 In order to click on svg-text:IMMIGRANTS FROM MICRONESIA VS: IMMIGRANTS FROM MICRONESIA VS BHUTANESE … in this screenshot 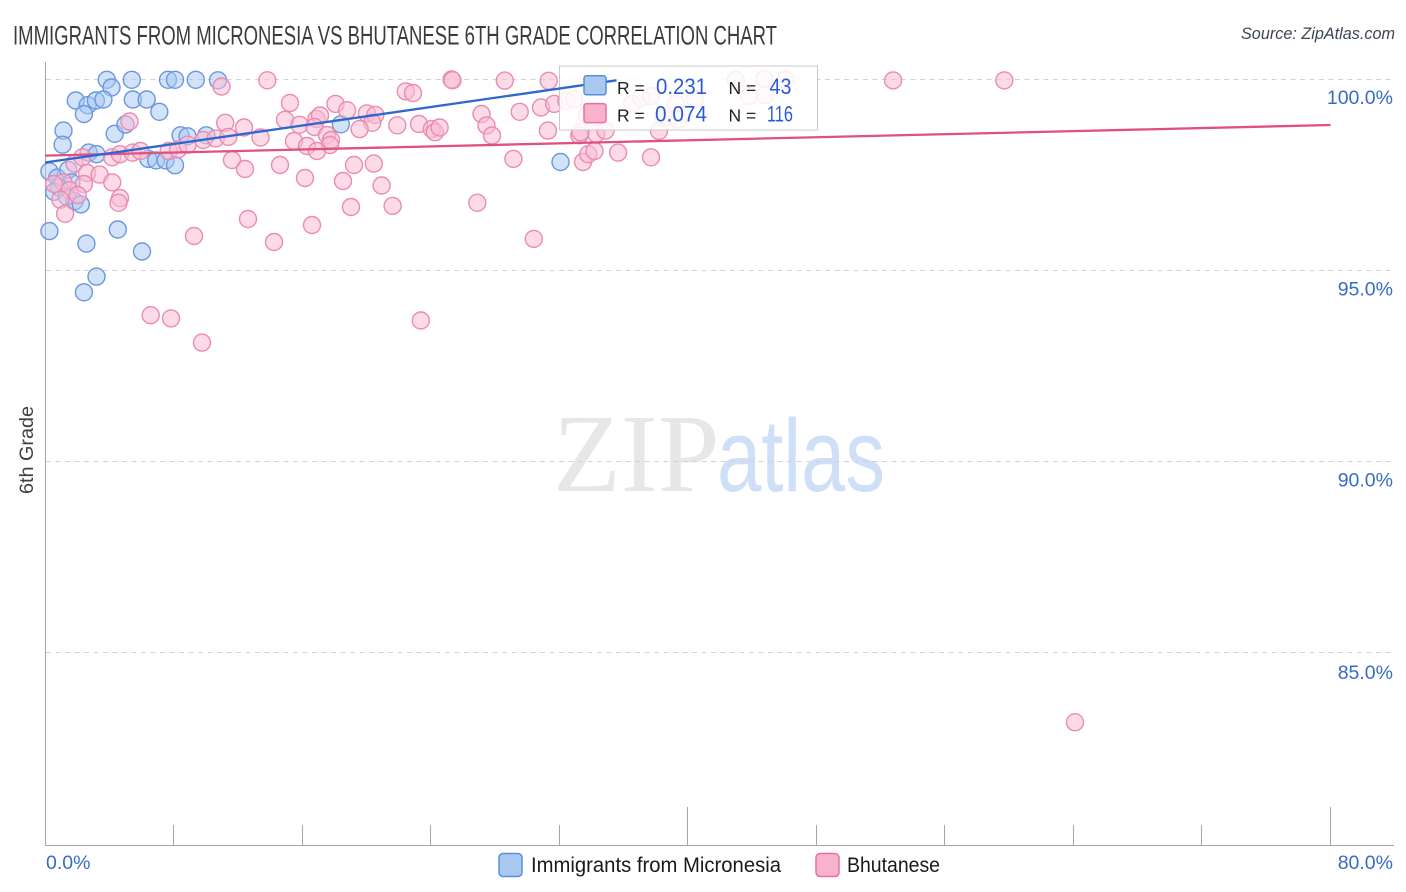, I will do `click(395, 36)`.